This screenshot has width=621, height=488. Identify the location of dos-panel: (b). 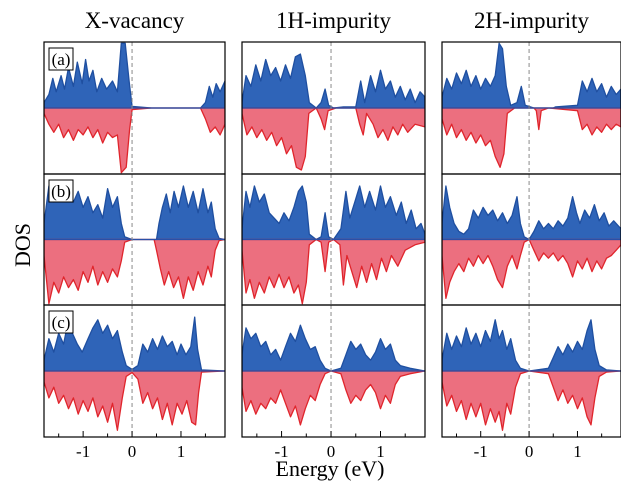
(134, 239).